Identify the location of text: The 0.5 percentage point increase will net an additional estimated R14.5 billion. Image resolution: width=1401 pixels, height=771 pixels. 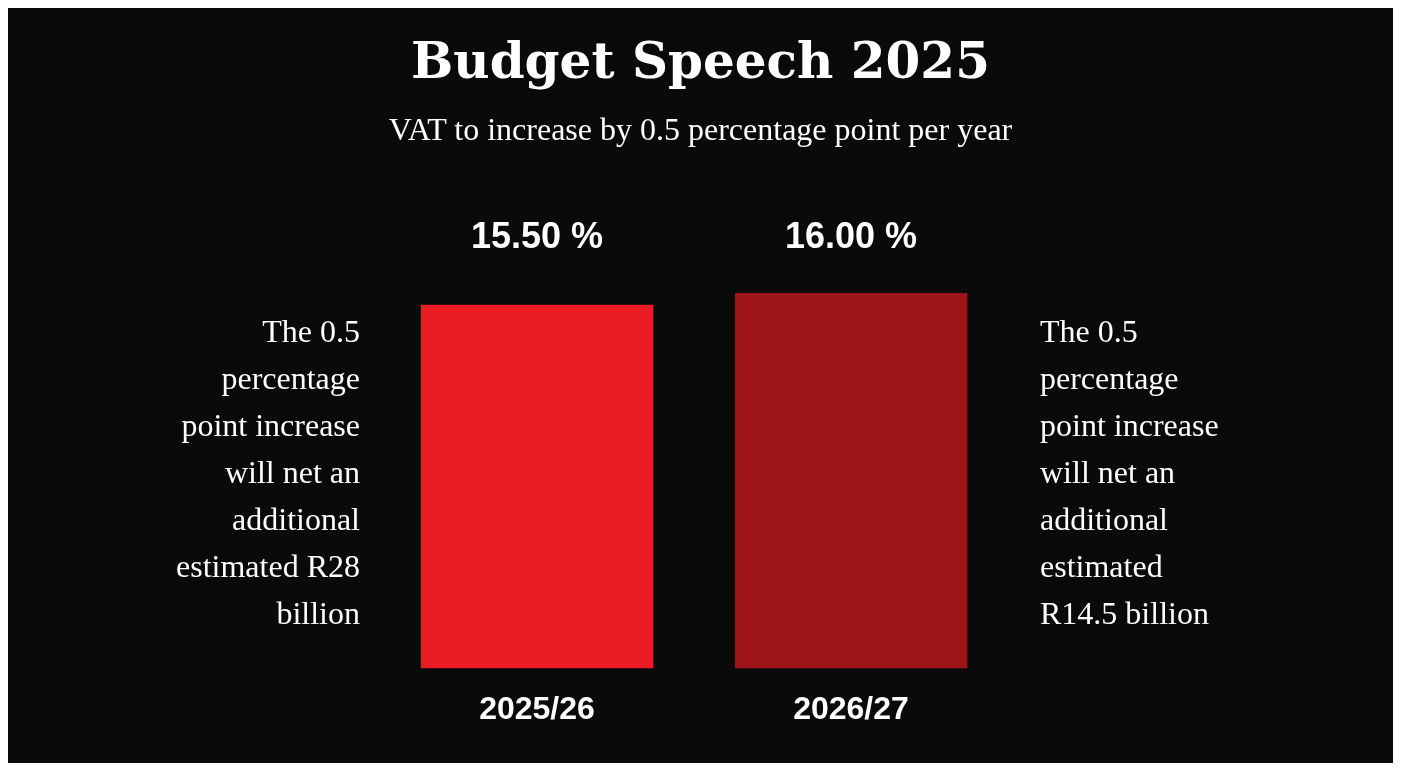
(1130, 472).